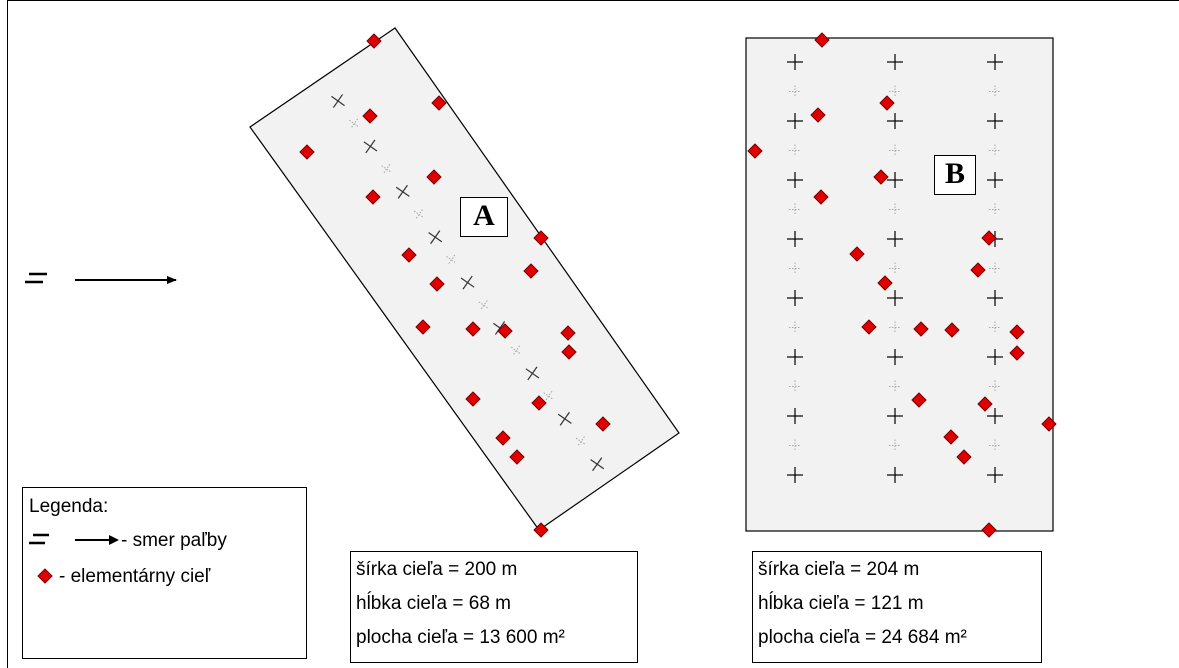 The height and width of the screenshot is (668, 1179). I want to click on target-a-depth: hĺbka cieľa = 68 m, so click(433, 603).